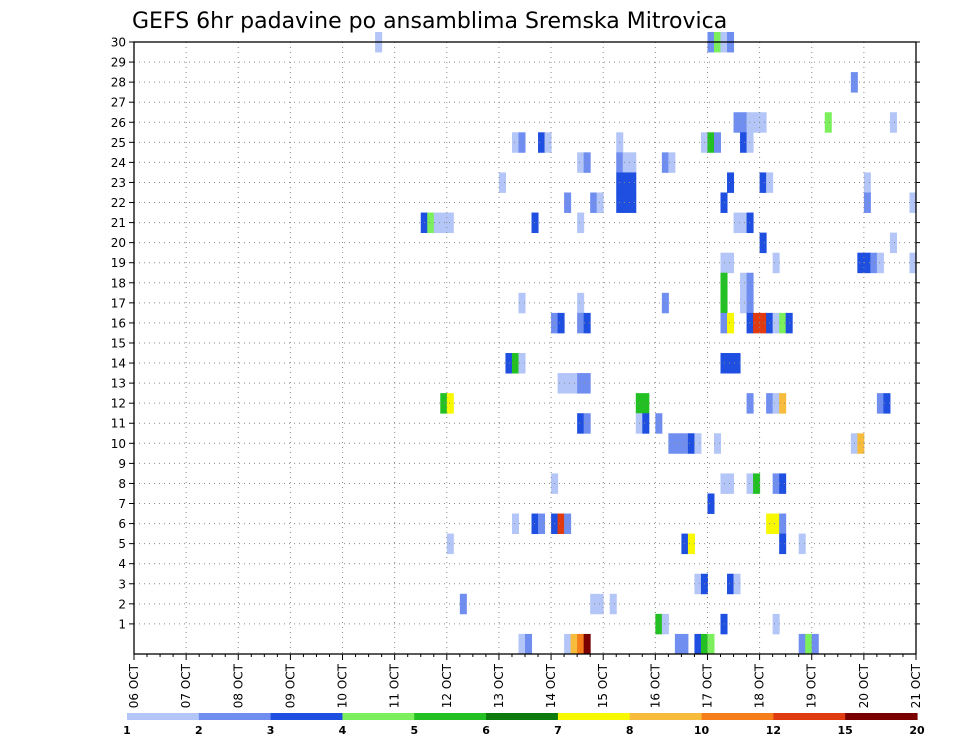 This screenshot has height=742, width=960. Describe the element at coordinates (118, 283) in the screenshot. I see `y-tick-label: 18` at that location.